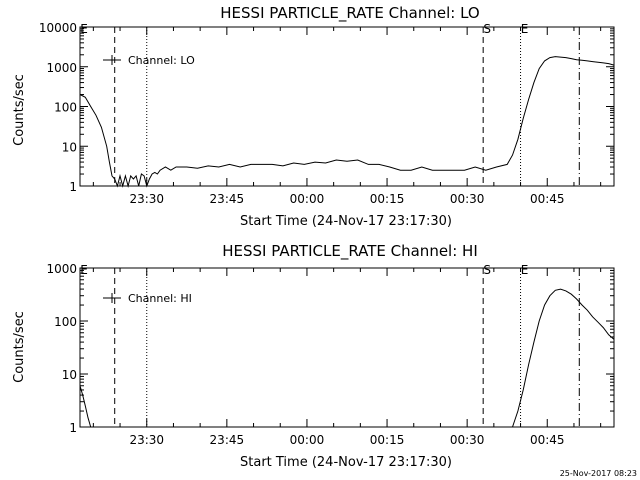  Describe the element at coordinates (65, 322) in the screenshot. I see `y-tick-label-hi: 100` at that location.